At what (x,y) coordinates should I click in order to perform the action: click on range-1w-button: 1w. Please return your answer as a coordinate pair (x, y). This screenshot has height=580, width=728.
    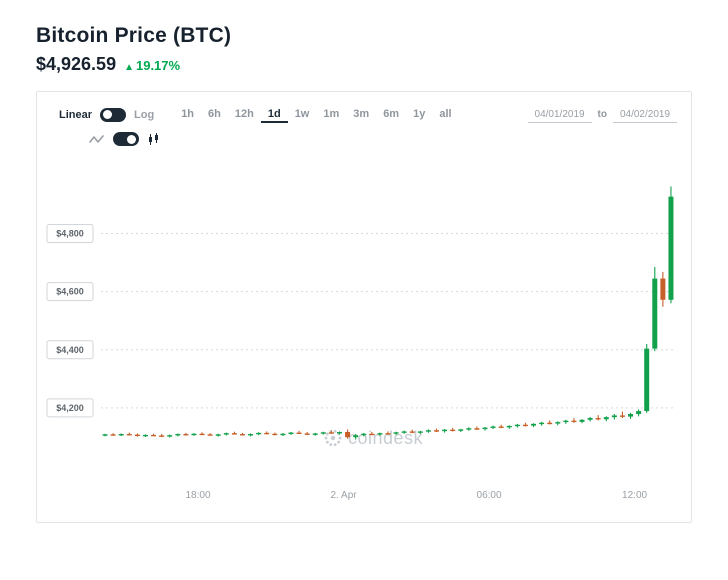
    Looking at the image, I should click on (302, 114).